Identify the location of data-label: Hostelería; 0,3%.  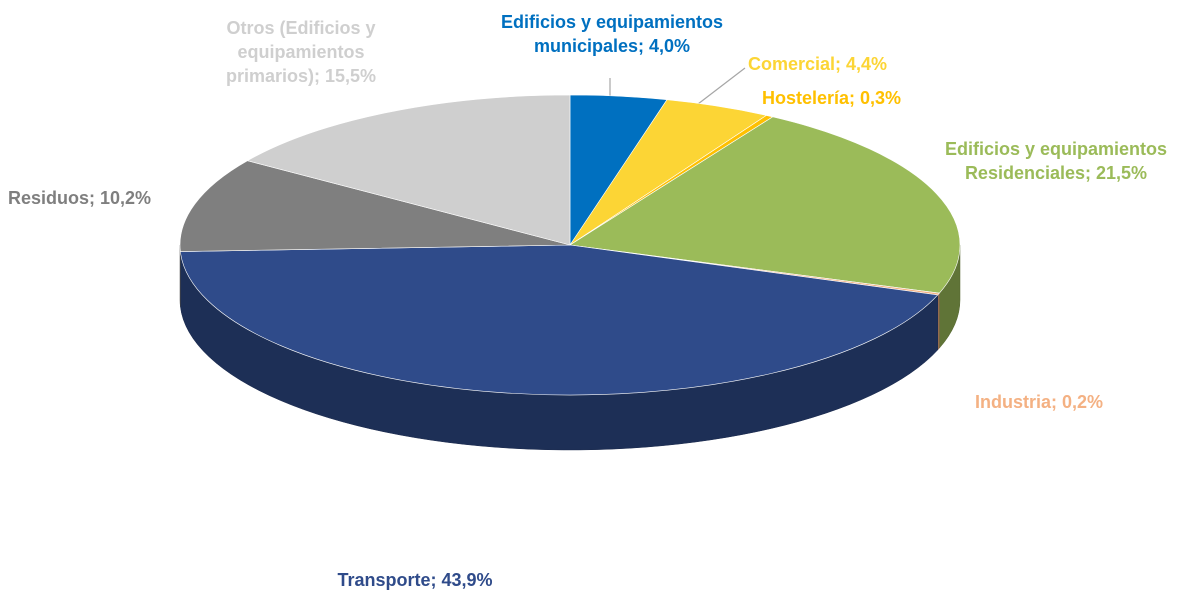
(832, 98).